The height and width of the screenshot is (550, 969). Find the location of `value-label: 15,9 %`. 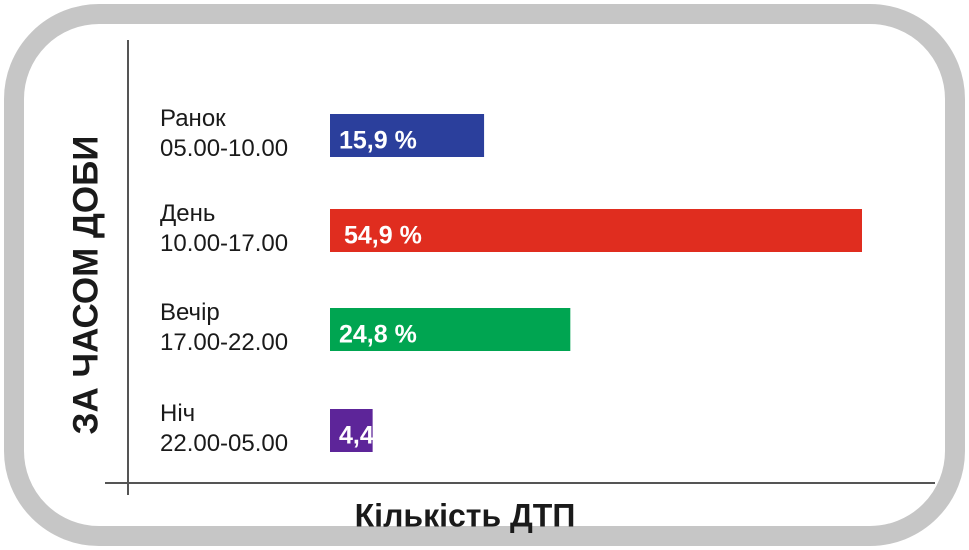

value-label: 15,9 % is located at coordinates (378, 141).